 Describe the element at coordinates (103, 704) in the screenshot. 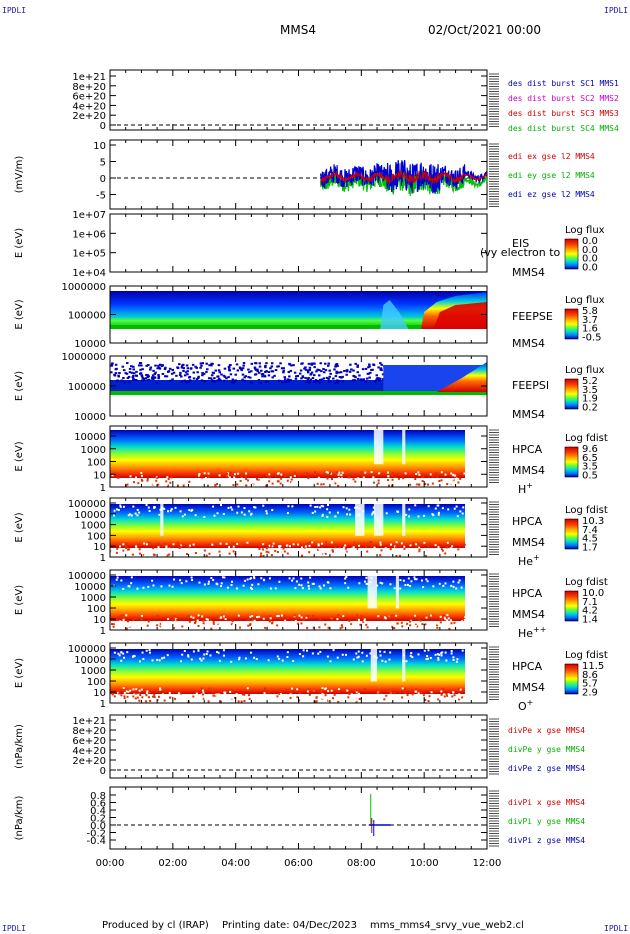

I see `hpca-o-panel-ytick-label: 1` at that location.